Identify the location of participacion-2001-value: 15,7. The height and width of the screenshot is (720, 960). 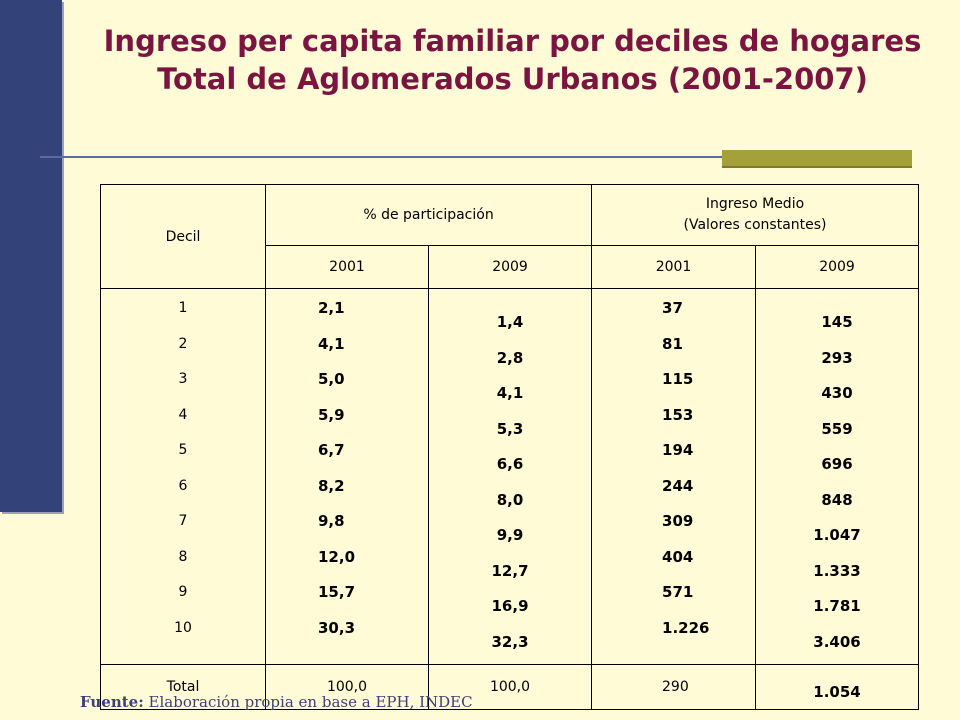
(337, 592).